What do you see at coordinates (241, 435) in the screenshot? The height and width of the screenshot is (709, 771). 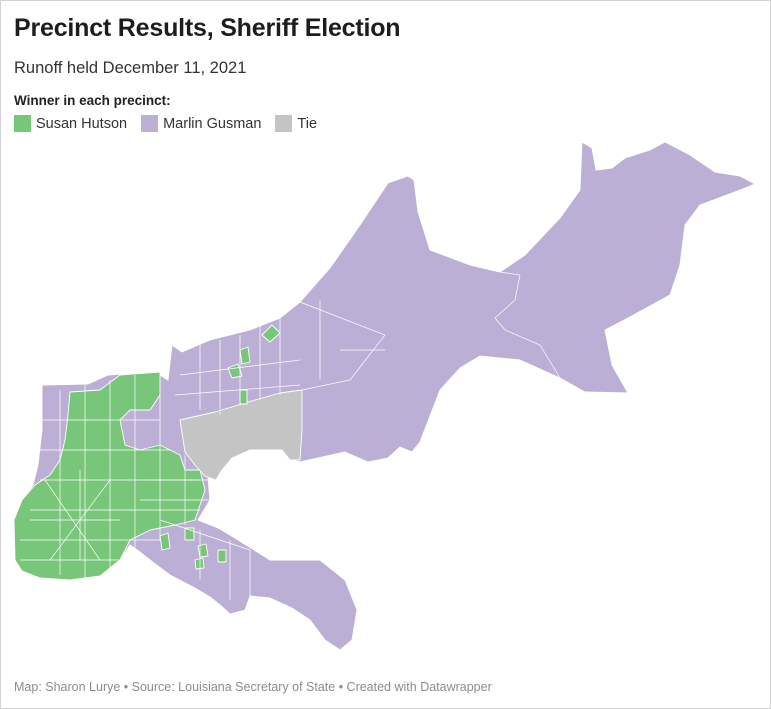 I see `precinct-region-tie` at bounding box center [241, 435].